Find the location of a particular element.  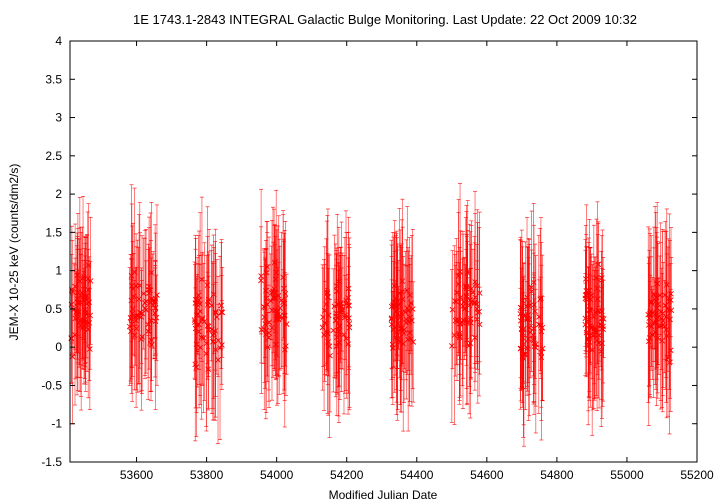

y-tick-label: 0 is located at coordinates (58, 347).